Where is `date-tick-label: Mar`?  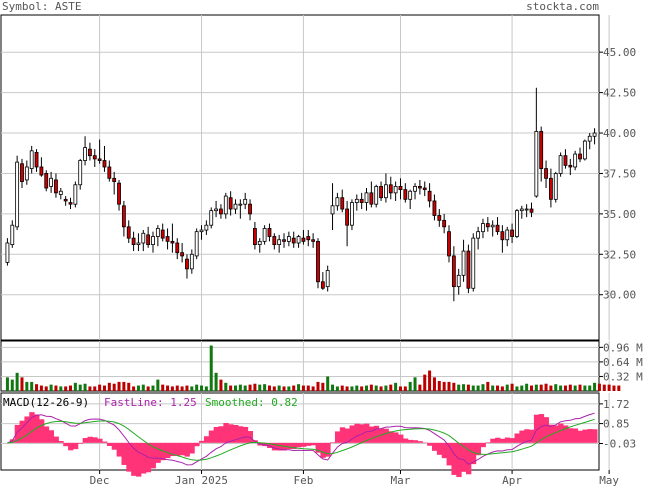
date-tick-label: Mar is located at coordinates (401, 480).